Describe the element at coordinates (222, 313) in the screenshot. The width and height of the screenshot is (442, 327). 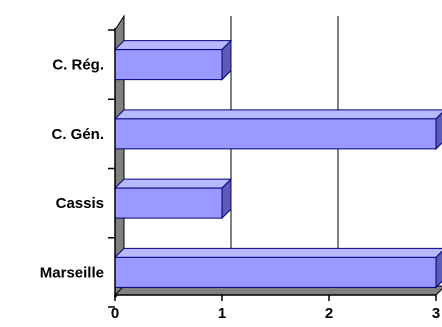
I see `x-tick-label: 1` at that location.